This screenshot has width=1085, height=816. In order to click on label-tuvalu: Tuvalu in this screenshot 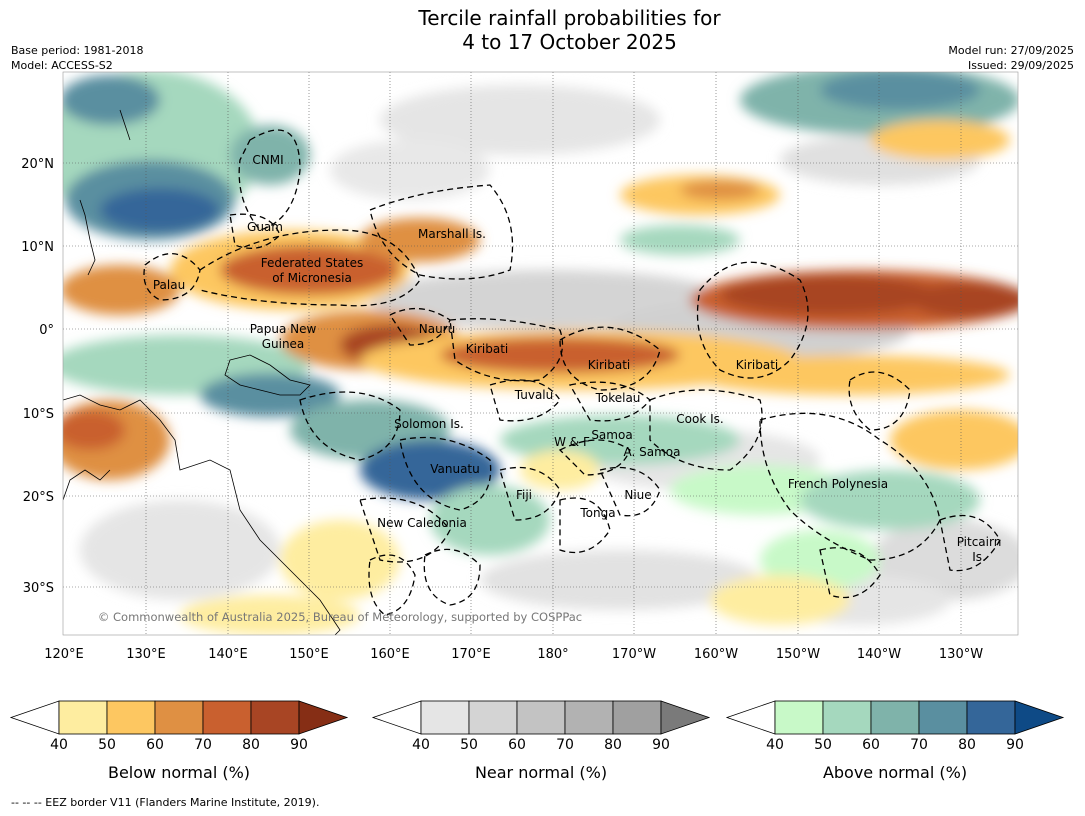, I will do `click(534, 395)`.